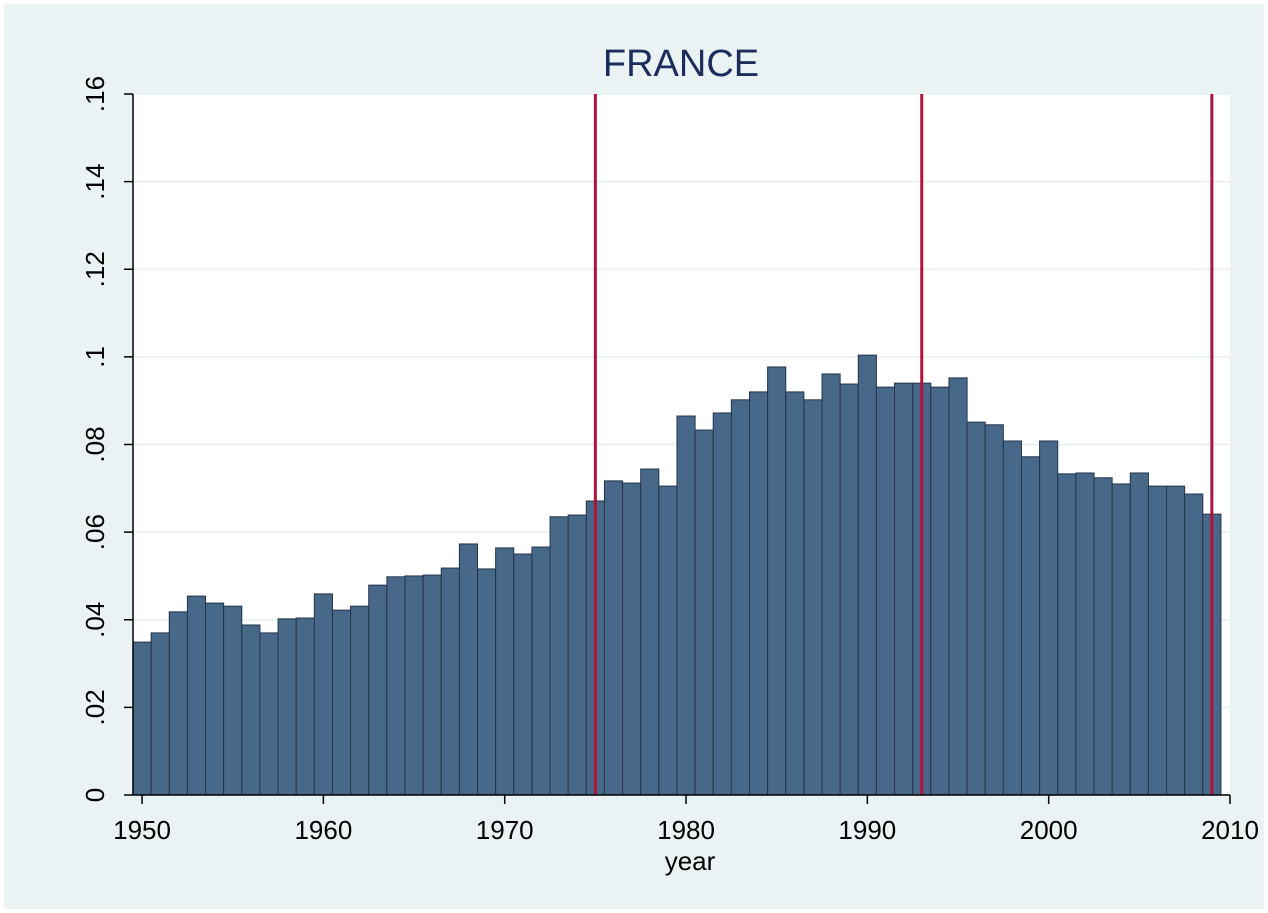 This screenshot has width=1268, height=913. Describe the element at coordinates (95, 795) in the screenshot. I see `y-tick-label: 0` at that location.